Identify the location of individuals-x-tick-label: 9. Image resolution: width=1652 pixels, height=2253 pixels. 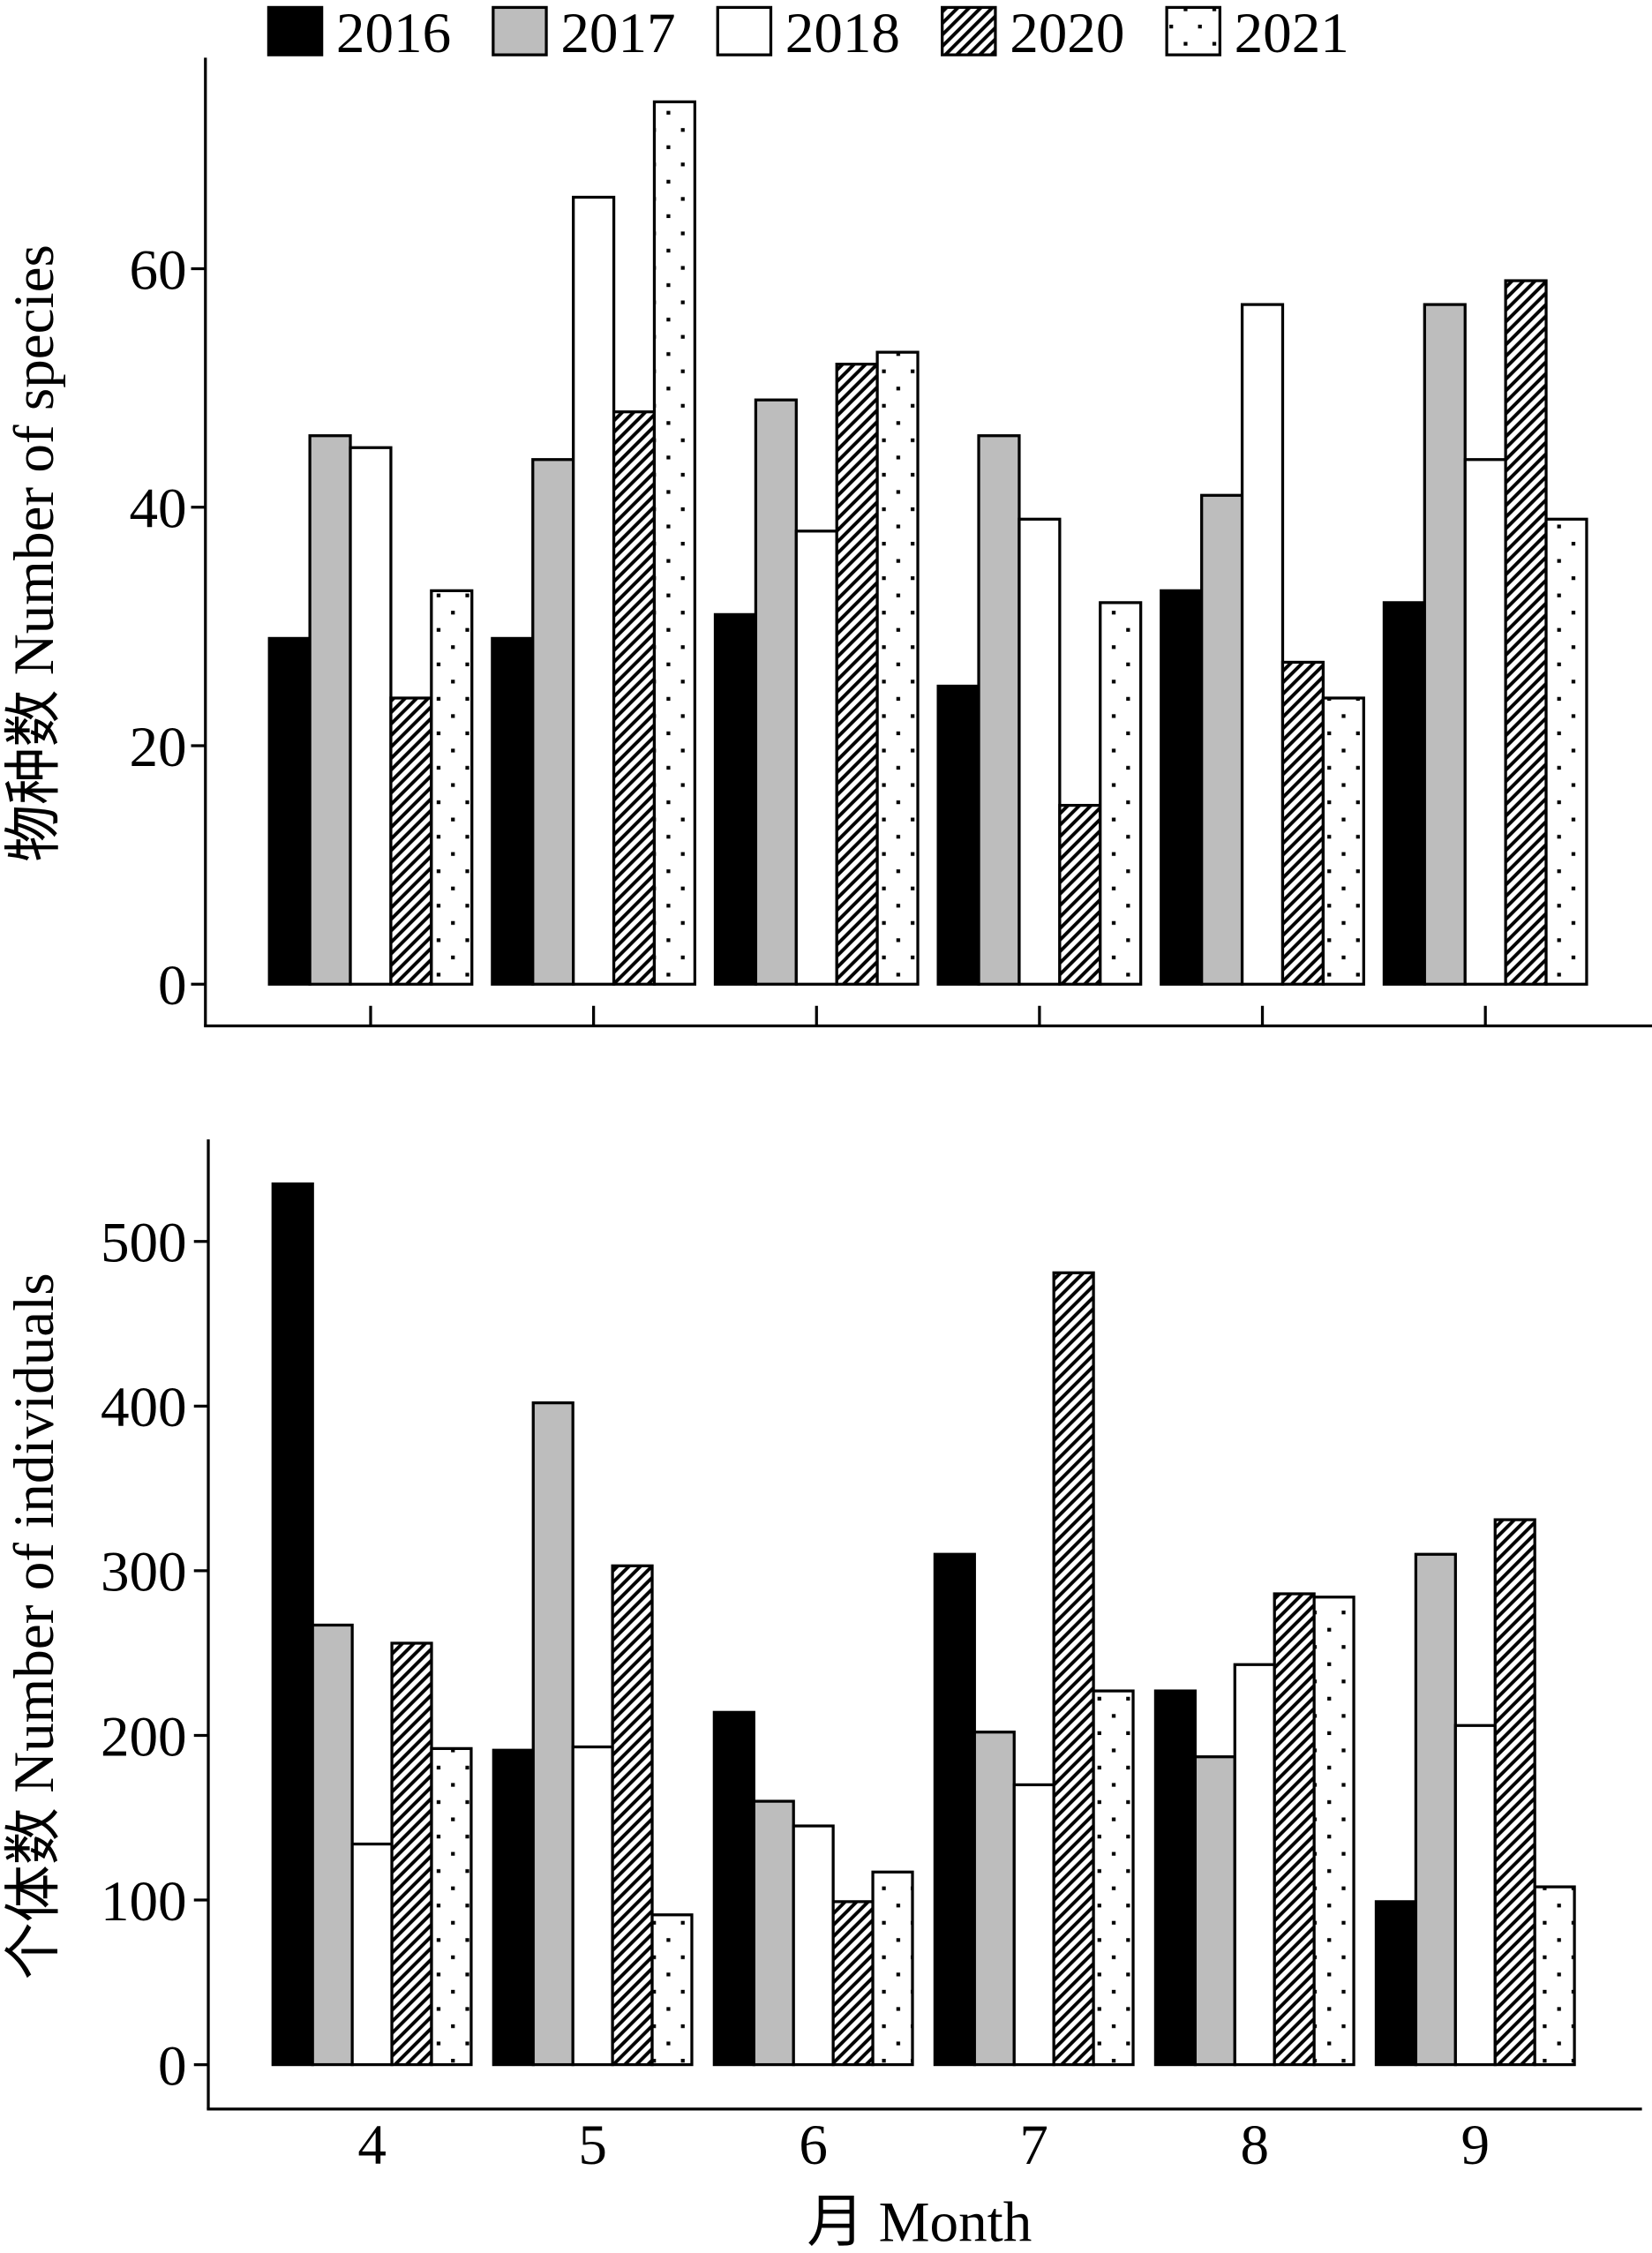
(1475, 2145).